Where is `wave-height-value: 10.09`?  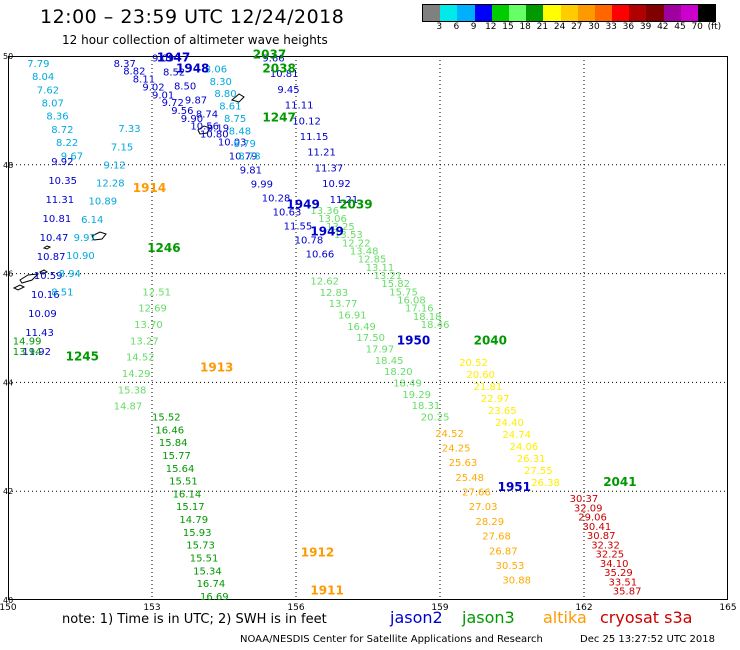 wave-height-value: 10.09 is located at coordinates (42, 314).